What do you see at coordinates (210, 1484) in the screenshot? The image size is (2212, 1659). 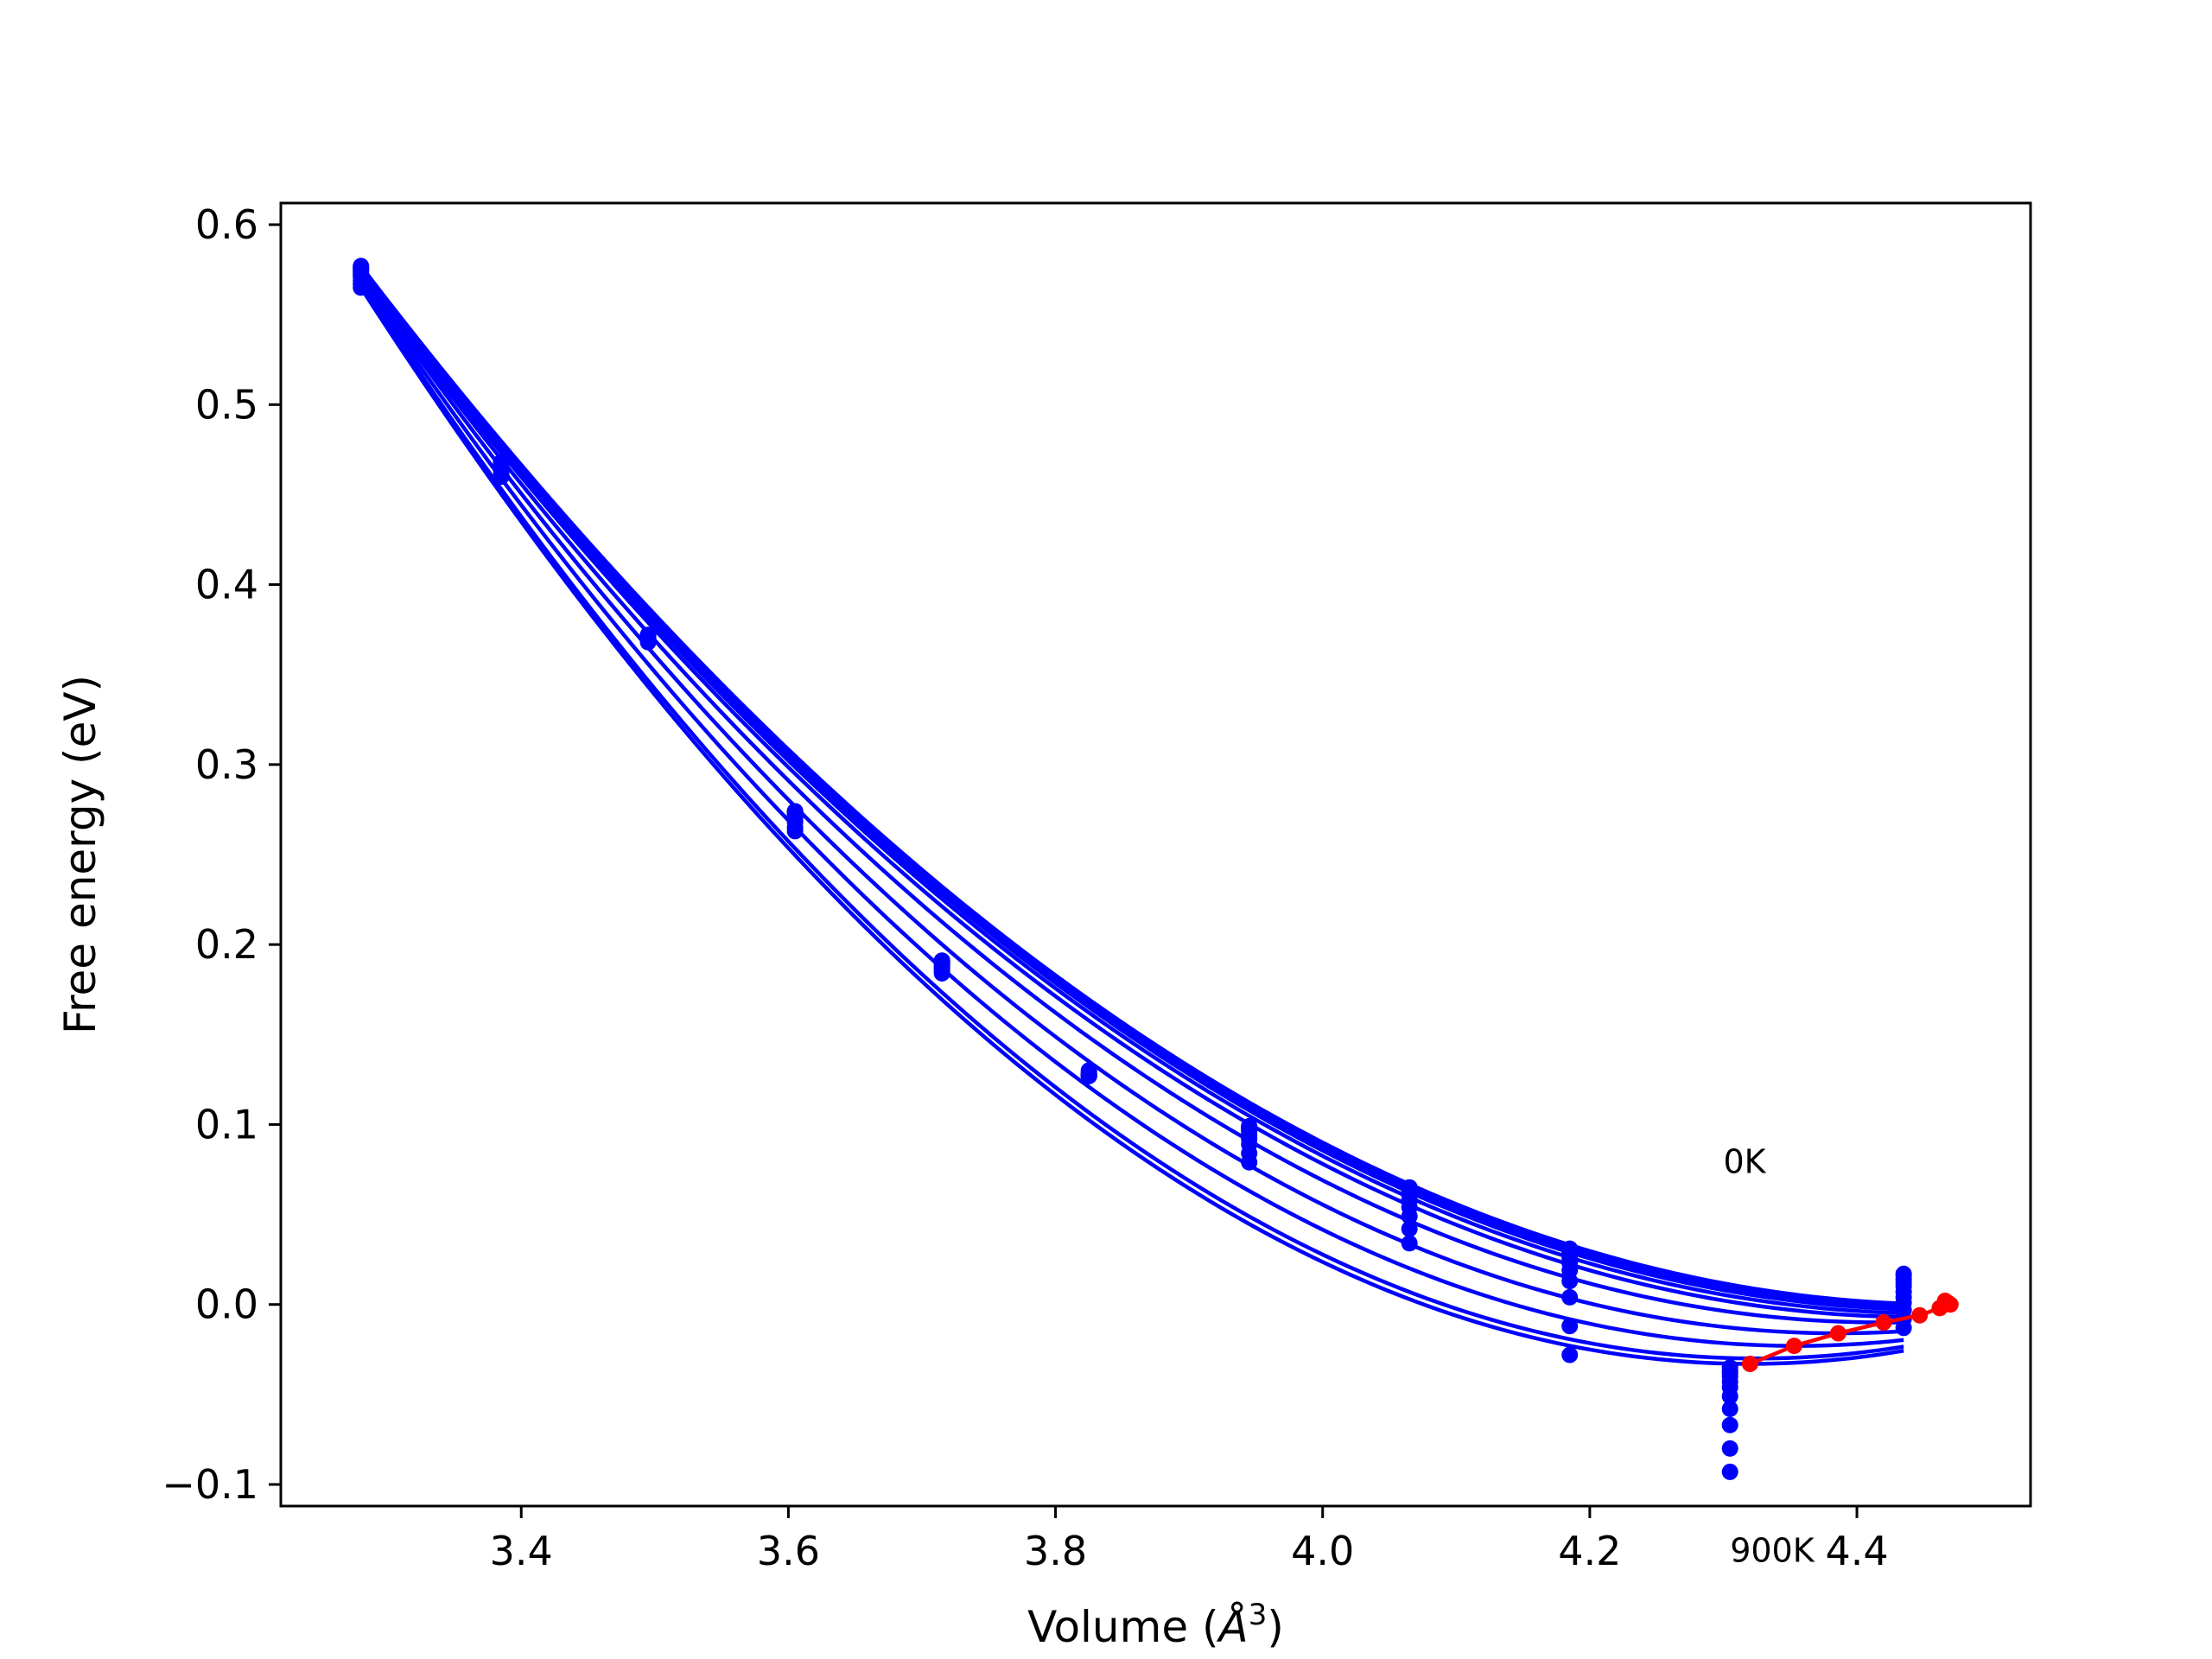 I see `y-tick-label: −0.1` at bounding box center [210, 1484].